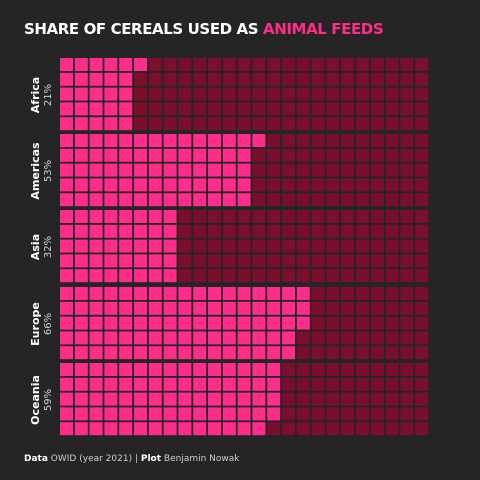  Describe the element at coordinates (94, 459) in the screenshot. I see `caption-data-text: OWID (year 2021) |` at that location.